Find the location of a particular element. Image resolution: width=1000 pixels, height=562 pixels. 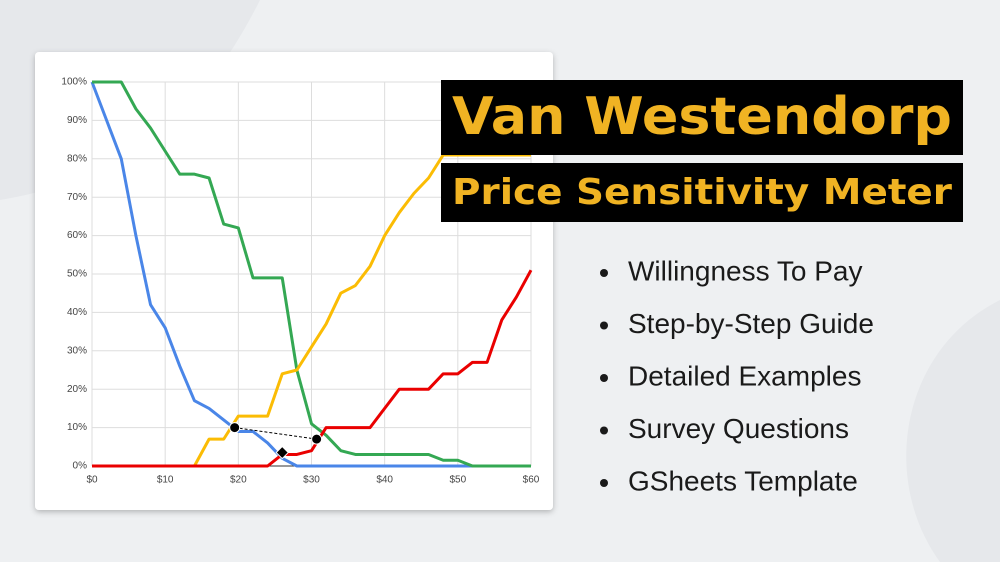

dashed-connector is located at coordinates (275, 433).